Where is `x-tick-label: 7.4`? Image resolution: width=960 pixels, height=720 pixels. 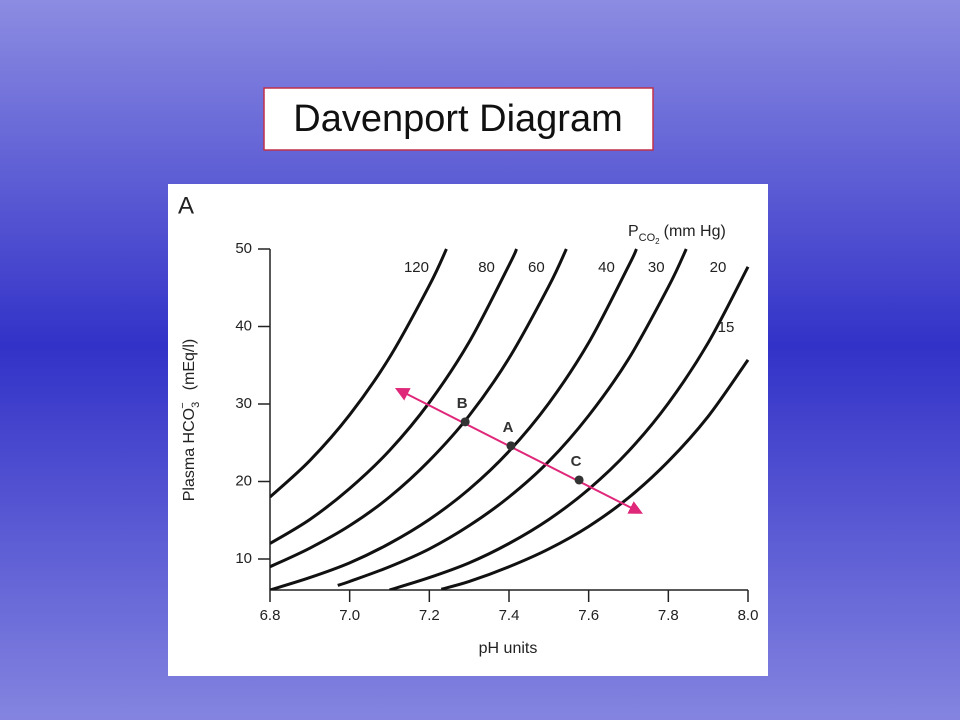
x-tick-label: 7.4 is located at coordinates (509, 615).